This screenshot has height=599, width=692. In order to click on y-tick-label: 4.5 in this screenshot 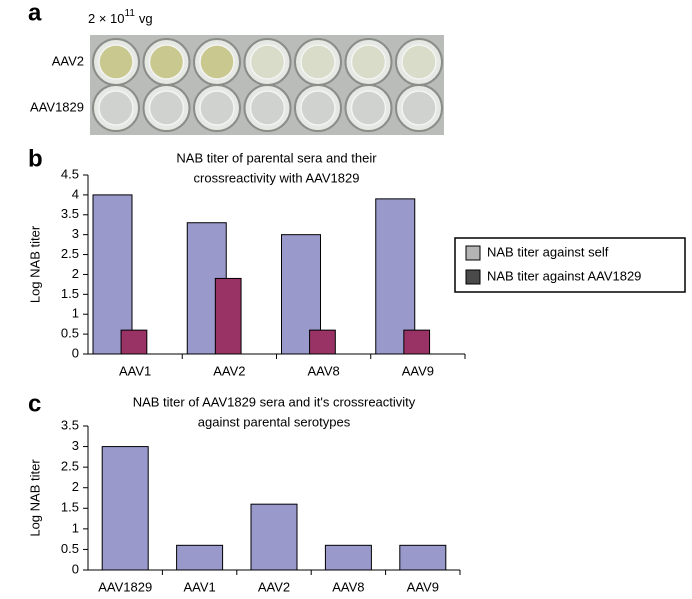, I will do `click(70, 173)`.